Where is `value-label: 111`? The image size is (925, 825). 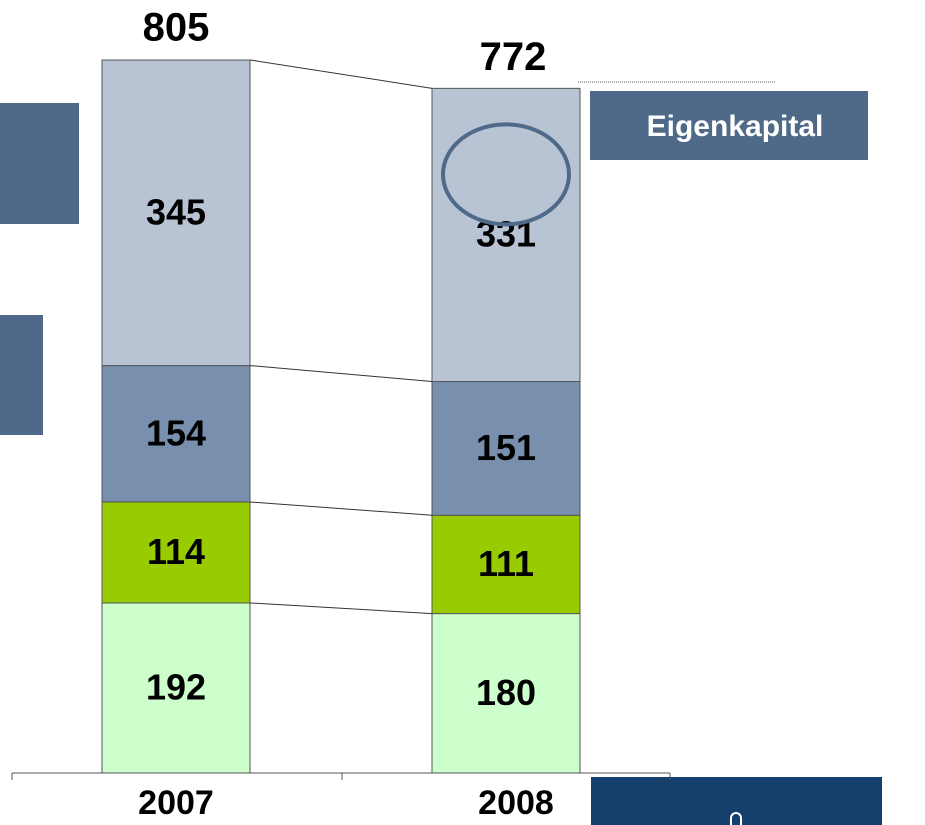 value-label: 111 is located at coordinates (506, 563).